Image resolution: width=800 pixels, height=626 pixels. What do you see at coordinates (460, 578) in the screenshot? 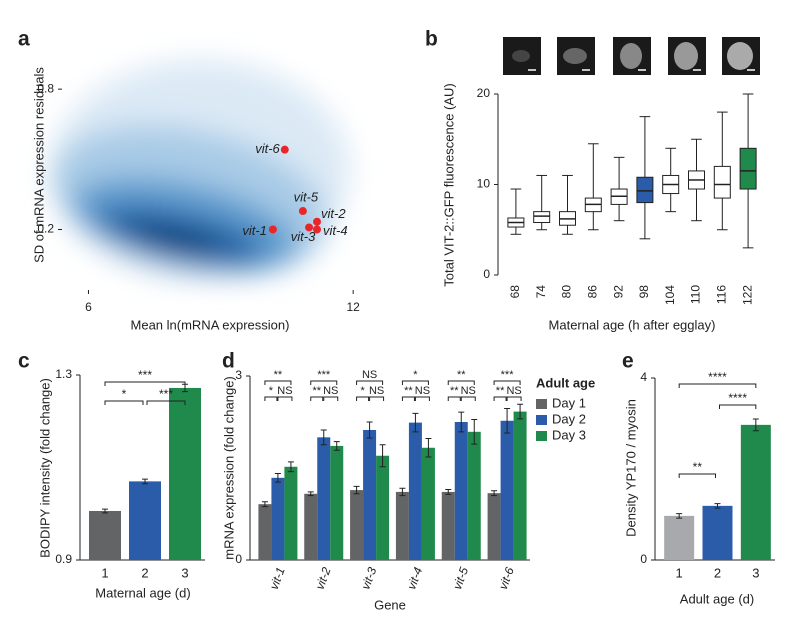
I see `x-tick-label: vit-5` at bounding box center [460, 578].